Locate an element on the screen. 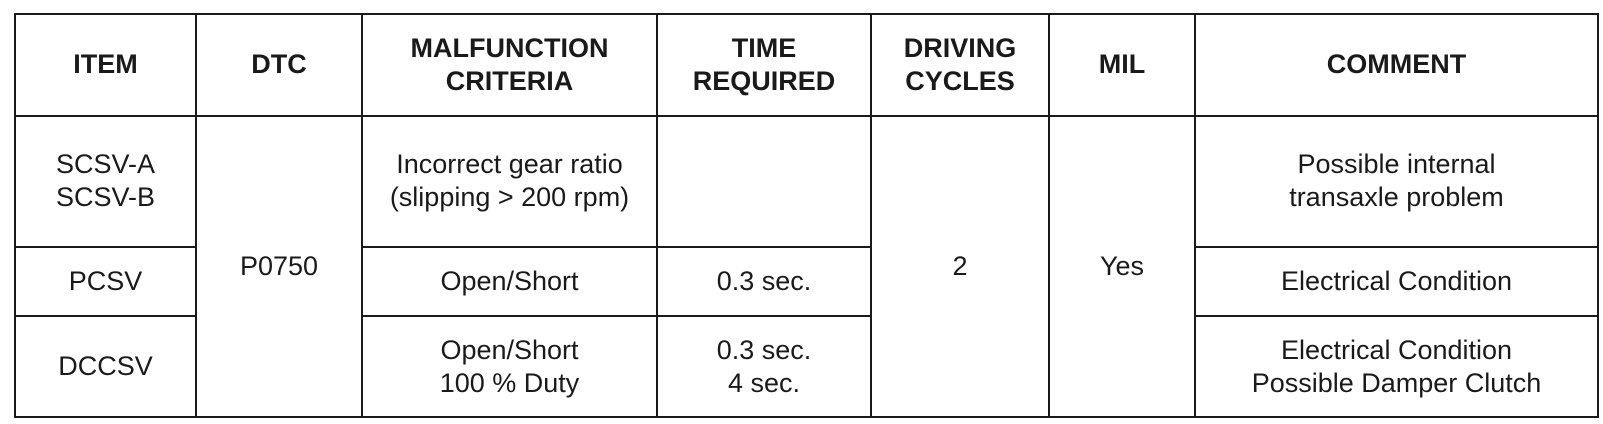  header-malfunction-line: MALFUNCTION is located at coordinates (509, 47).